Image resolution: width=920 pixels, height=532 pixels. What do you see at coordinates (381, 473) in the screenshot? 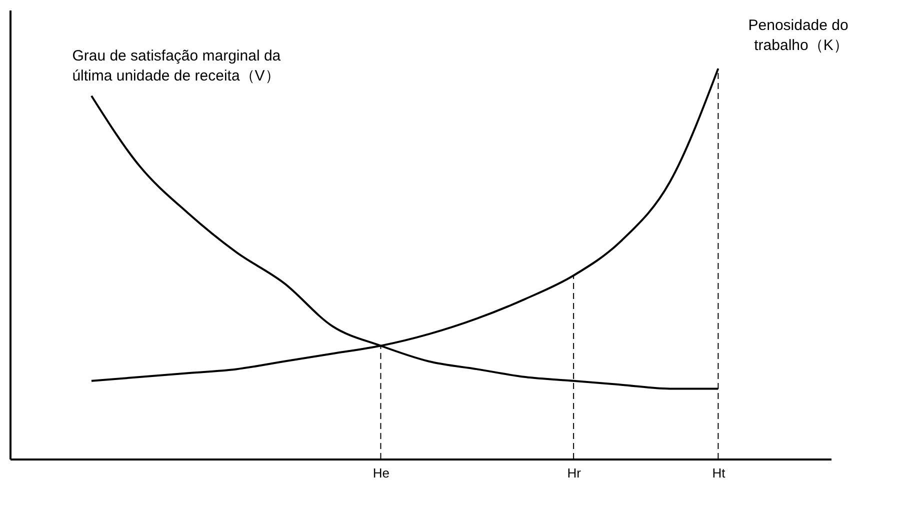
I see `x-tick-label: He` at bounding box center [381, 473].